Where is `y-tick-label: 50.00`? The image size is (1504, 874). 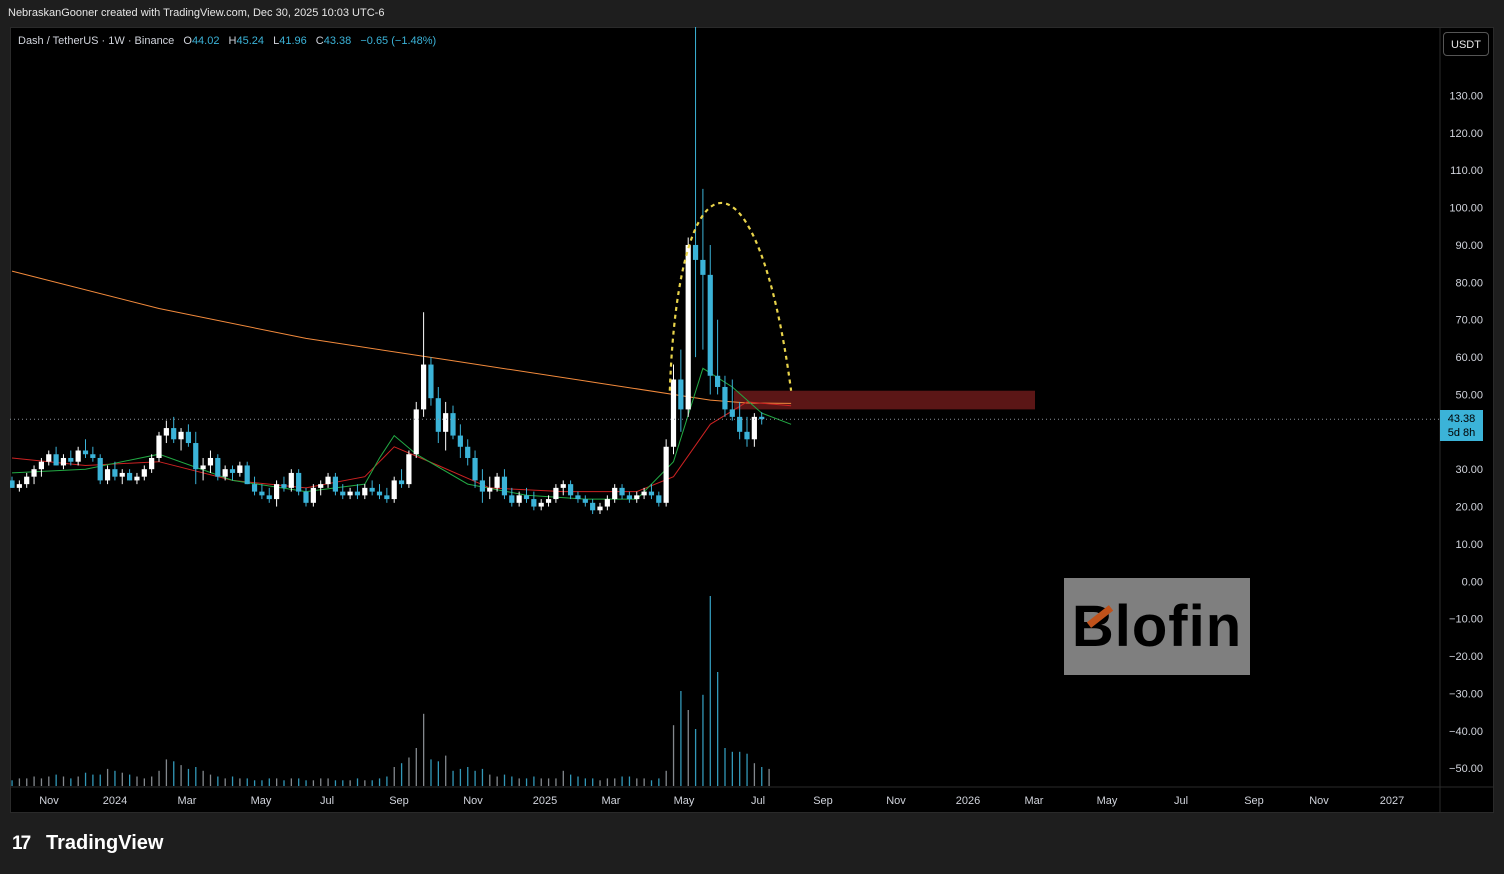 y-tick-label: 50.00 is located at coordinates (1469, 395).